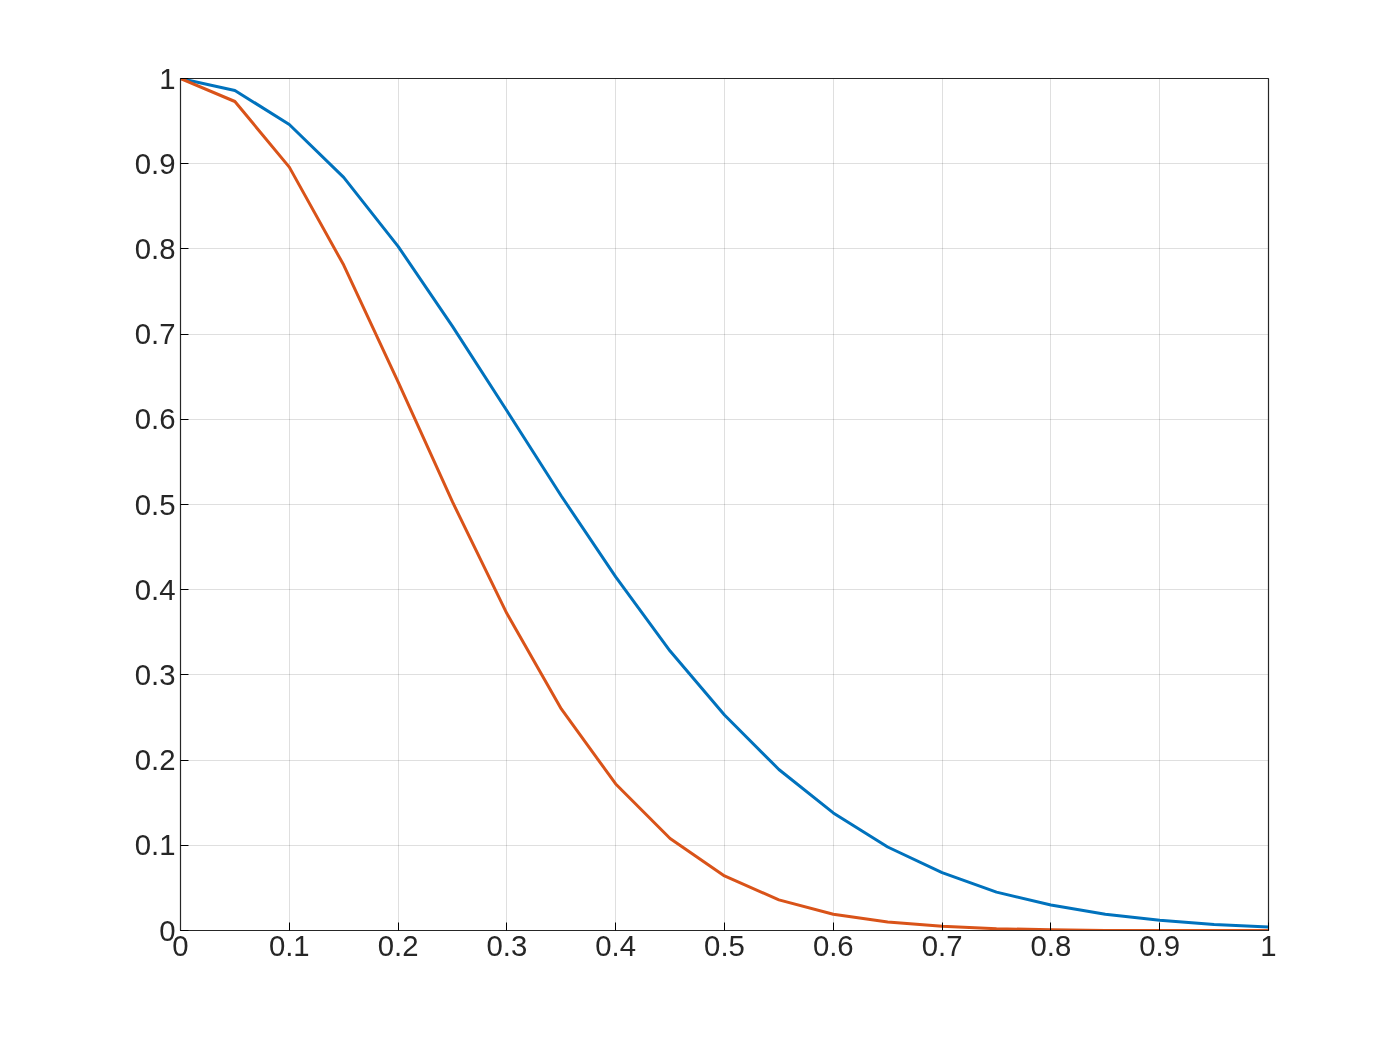 This screenshot has height=1050, width=1400. I want to click on x-tick-label: 0.1, so click(289, 945).